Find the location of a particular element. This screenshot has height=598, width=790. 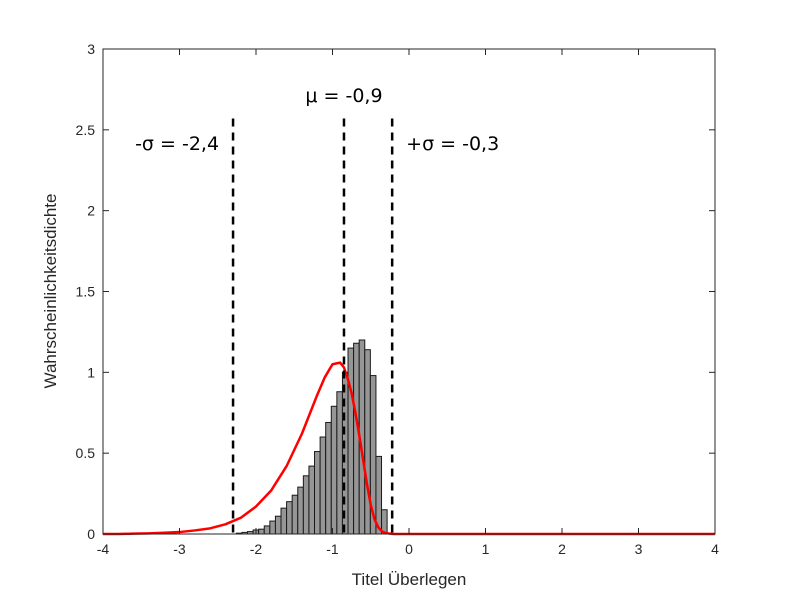

vline-label: μ = -0,9 is located at coordinates (343, 96).